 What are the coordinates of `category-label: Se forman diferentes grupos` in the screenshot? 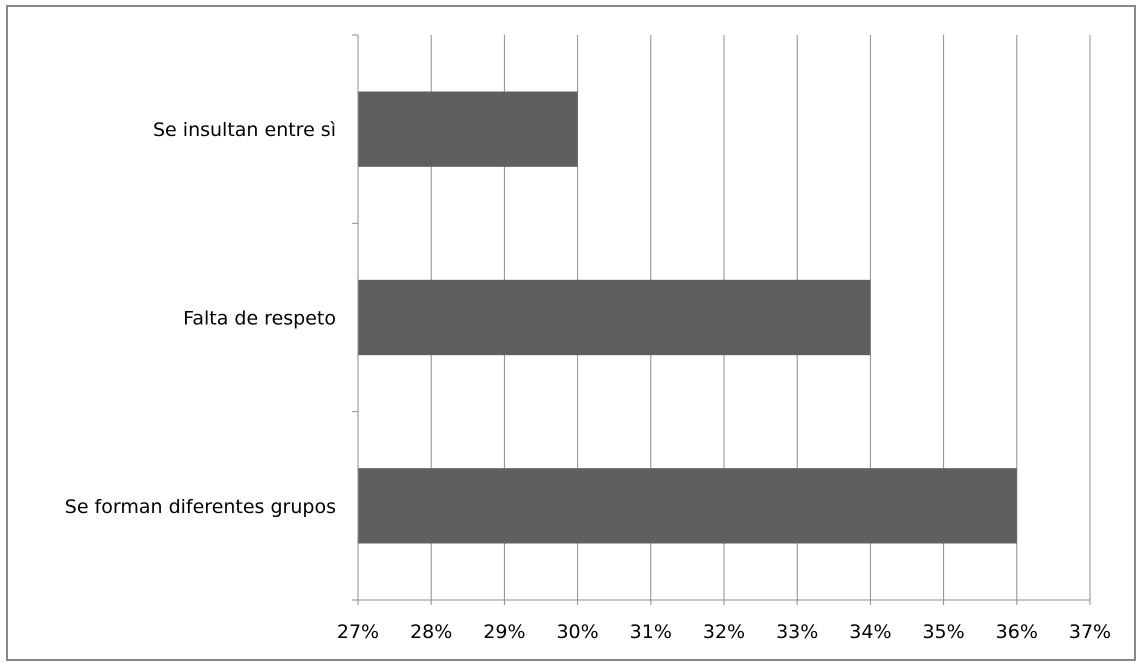 It's located at (200, 507).